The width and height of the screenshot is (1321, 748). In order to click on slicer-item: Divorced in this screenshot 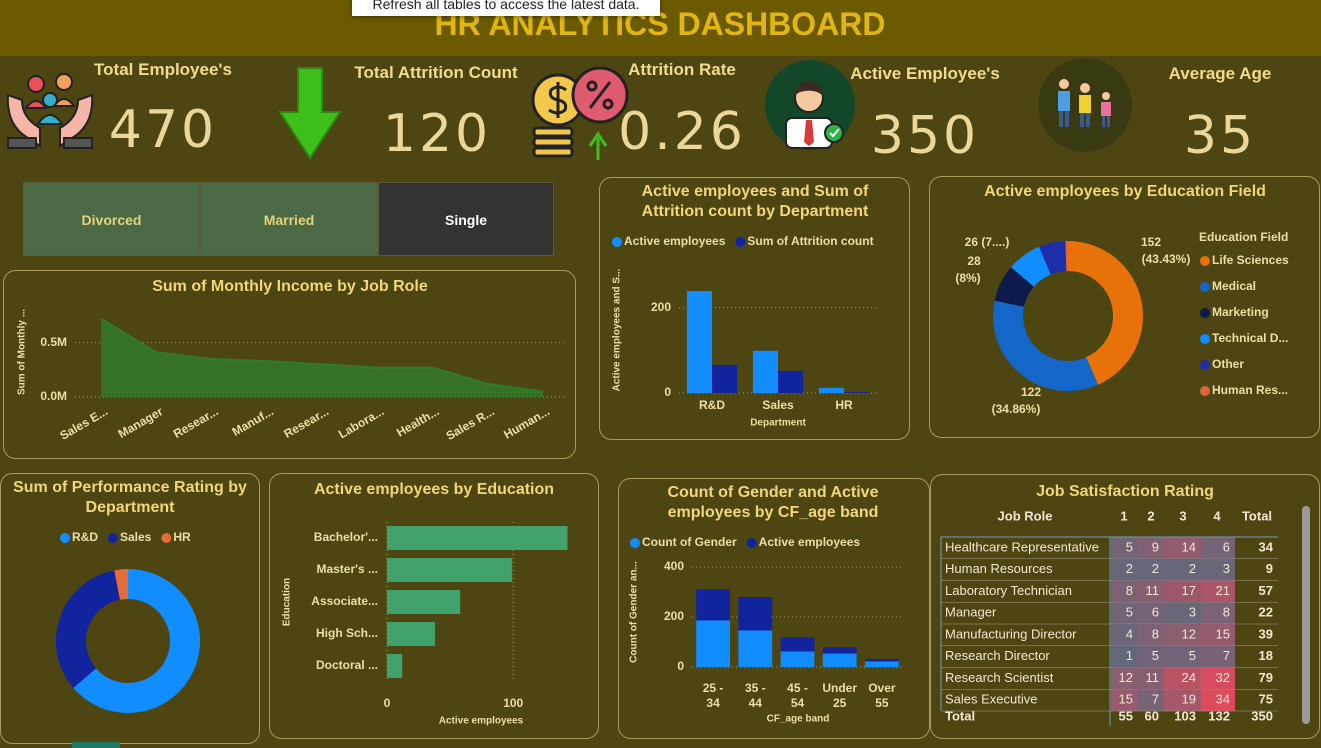, I will do `click(111, 219)`.